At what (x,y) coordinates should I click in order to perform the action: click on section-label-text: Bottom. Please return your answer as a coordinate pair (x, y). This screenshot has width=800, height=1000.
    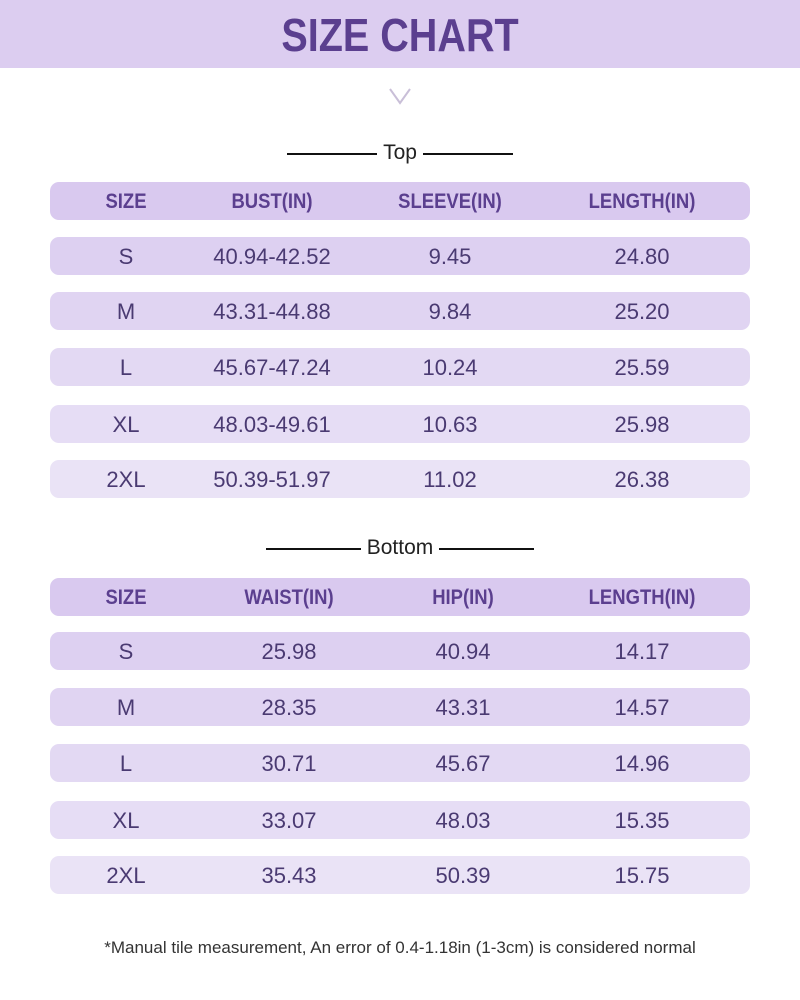
    Looking at the image, I should click on (400, 547).